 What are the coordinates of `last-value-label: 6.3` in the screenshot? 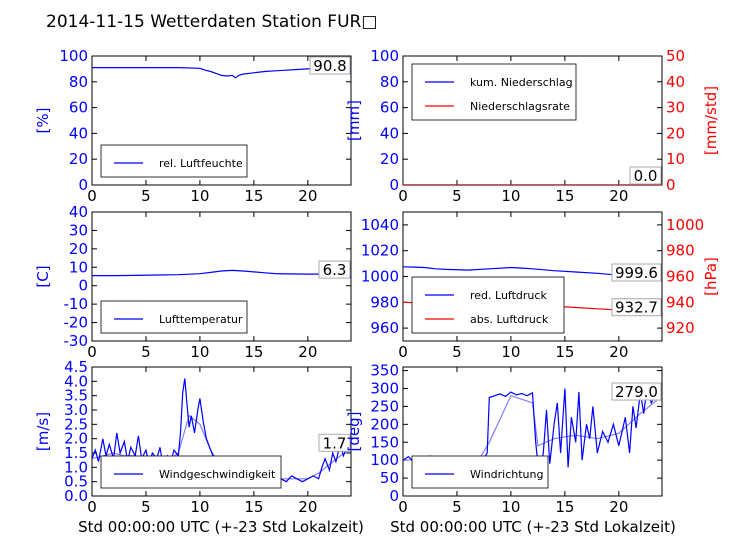 It's located at (335, 270).